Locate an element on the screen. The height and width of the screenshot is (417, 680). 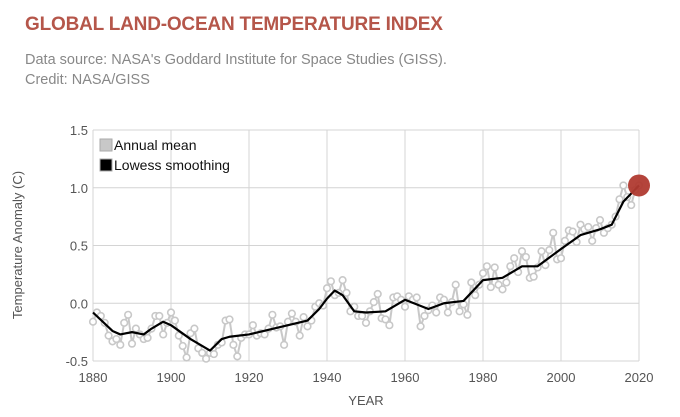
chart-title: GLOBAL LAND-OCEAN TEMPERATURE INDEX is located at coordinates (234, 24).